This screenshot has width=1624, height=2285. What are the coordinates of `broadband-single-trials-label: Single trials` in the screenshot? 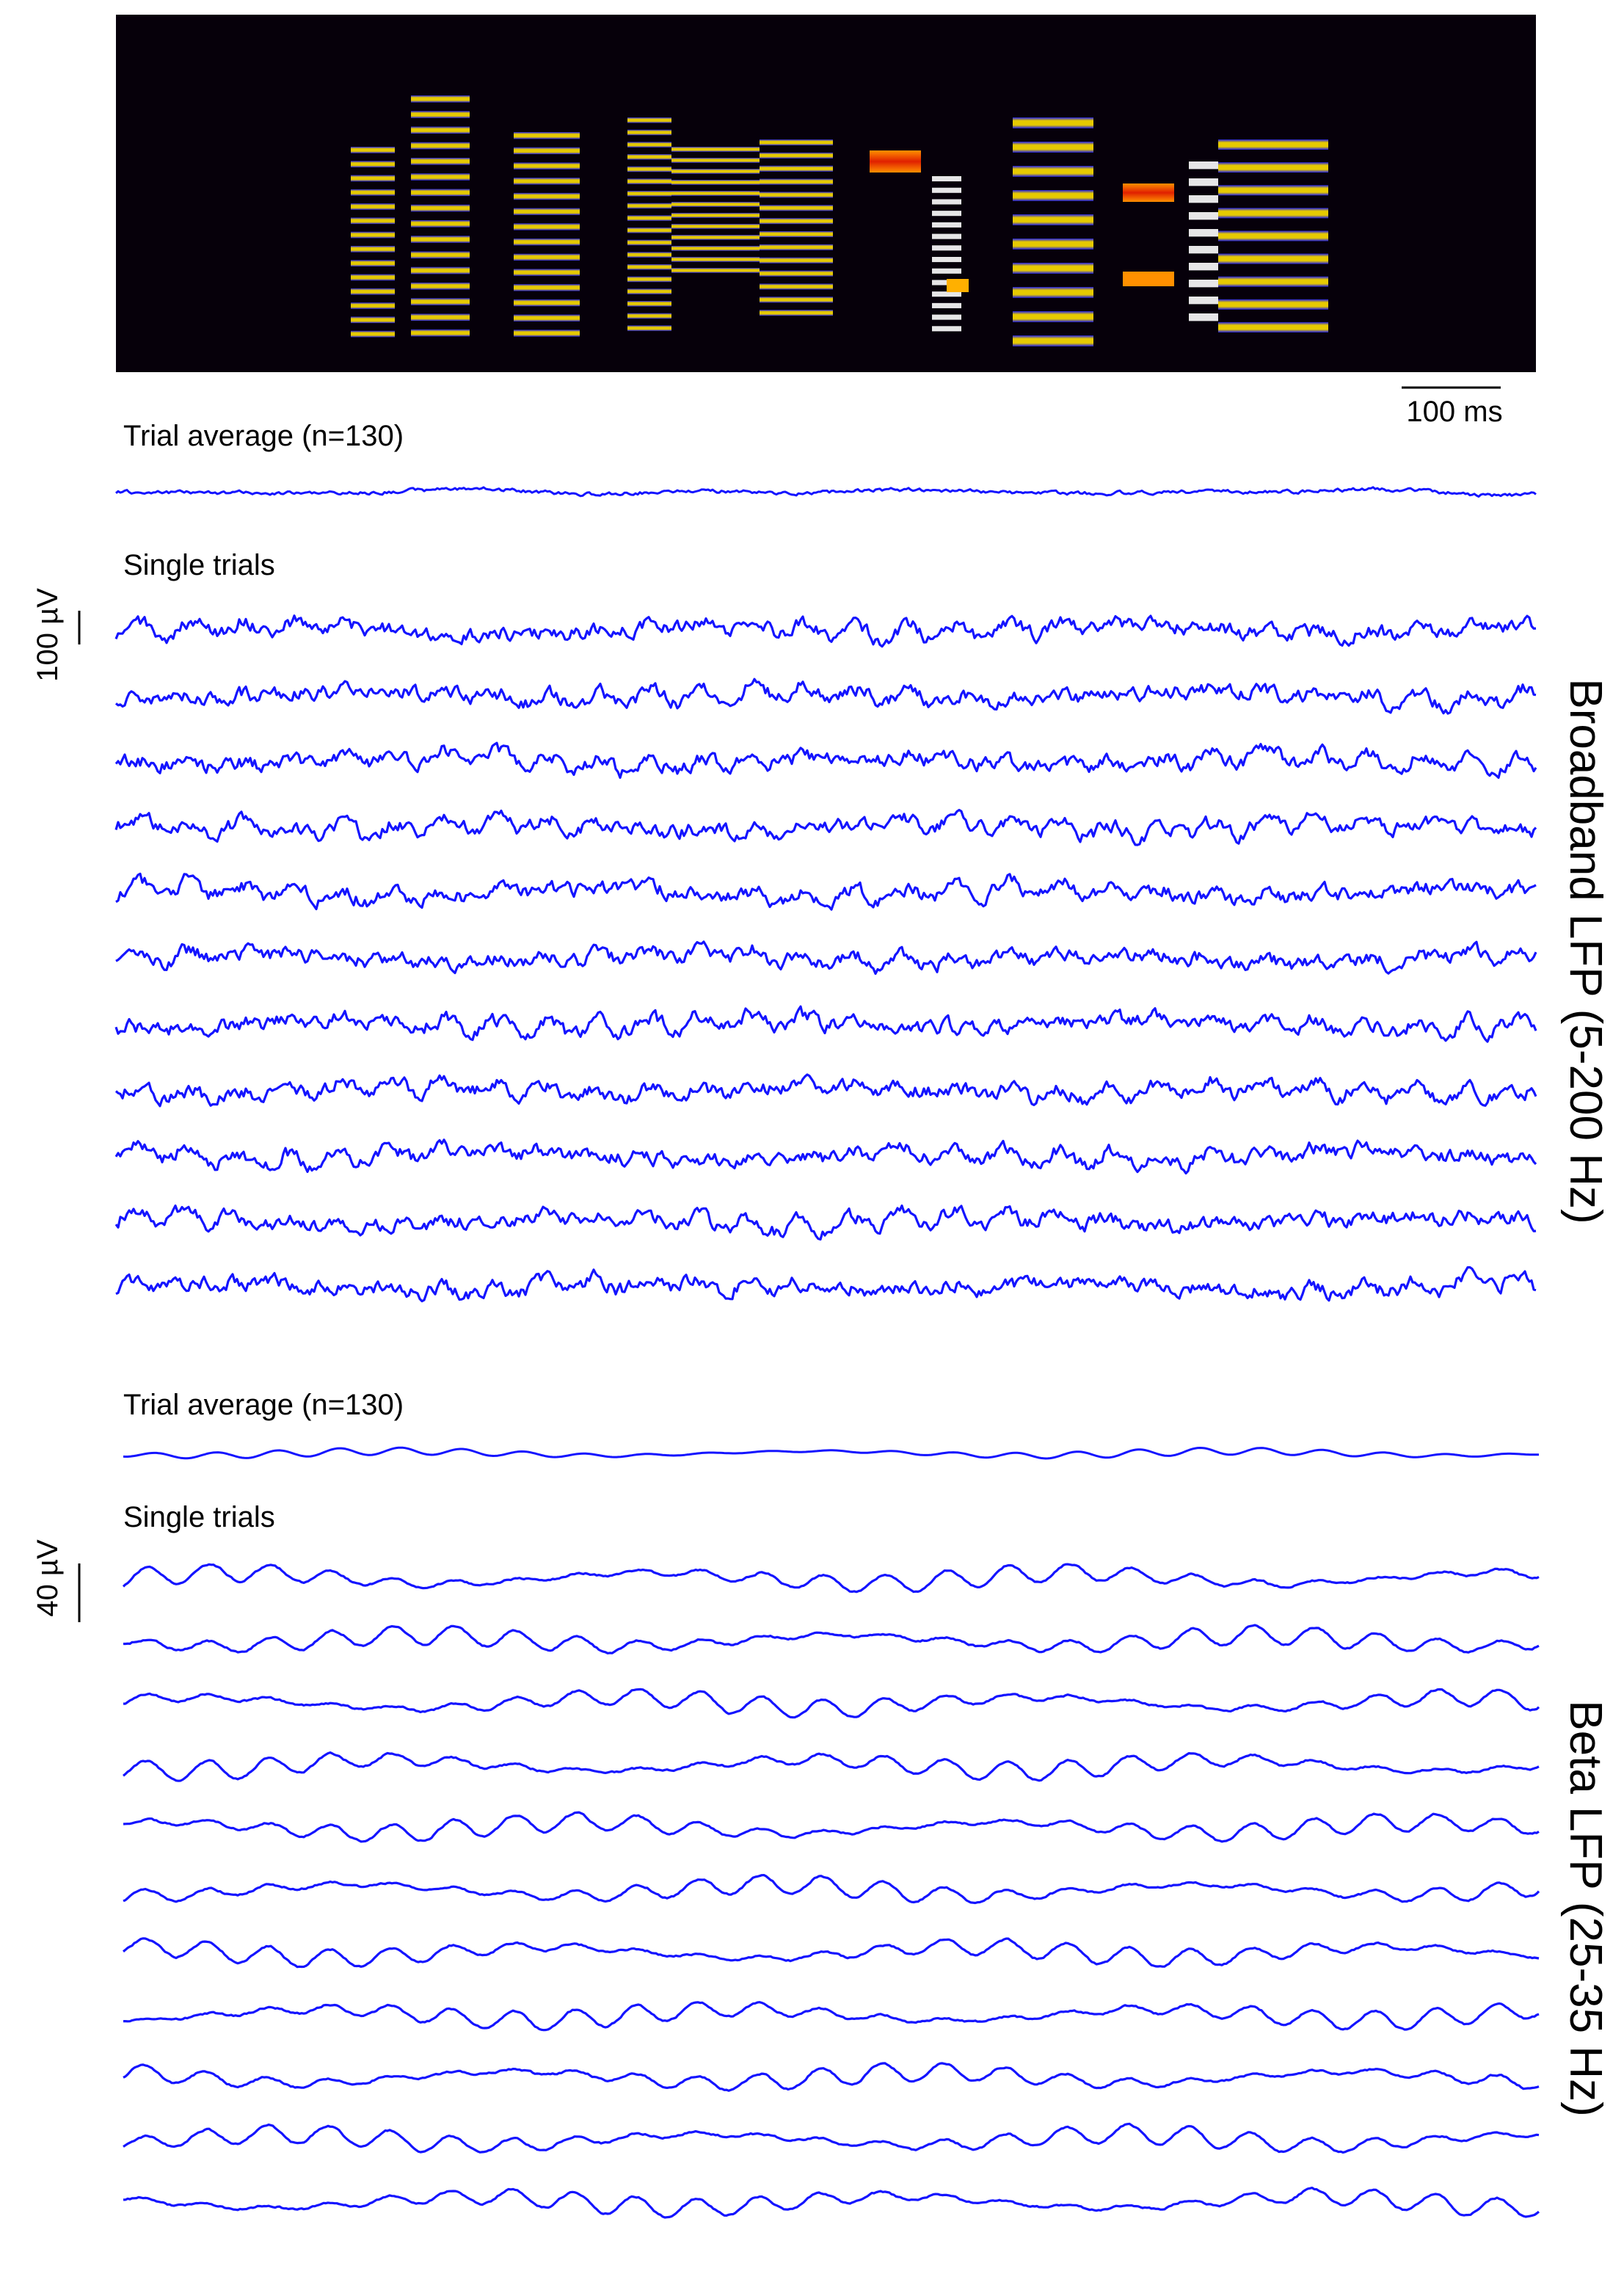 It's located at (199, 565).